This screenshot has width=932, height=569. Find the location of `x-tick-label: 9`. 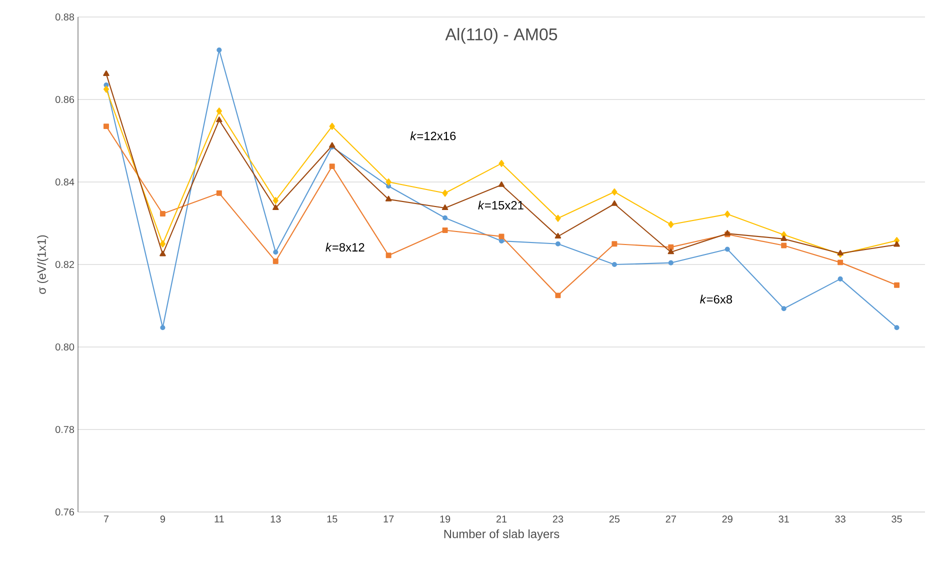

x-tick-label: 9 is located at coordinates (163, 519).